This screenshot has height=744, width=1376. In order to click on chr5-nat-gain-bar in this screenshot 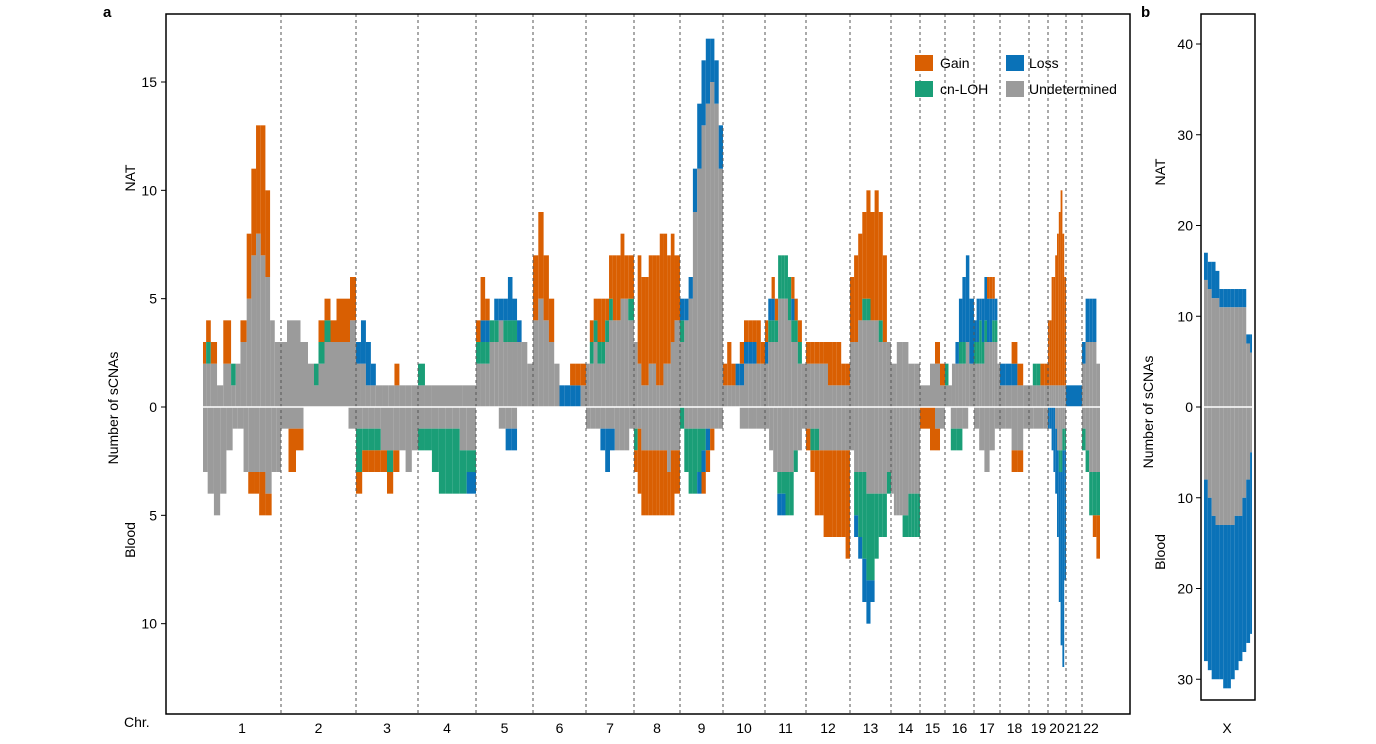, I will do `click(478, 331)`.